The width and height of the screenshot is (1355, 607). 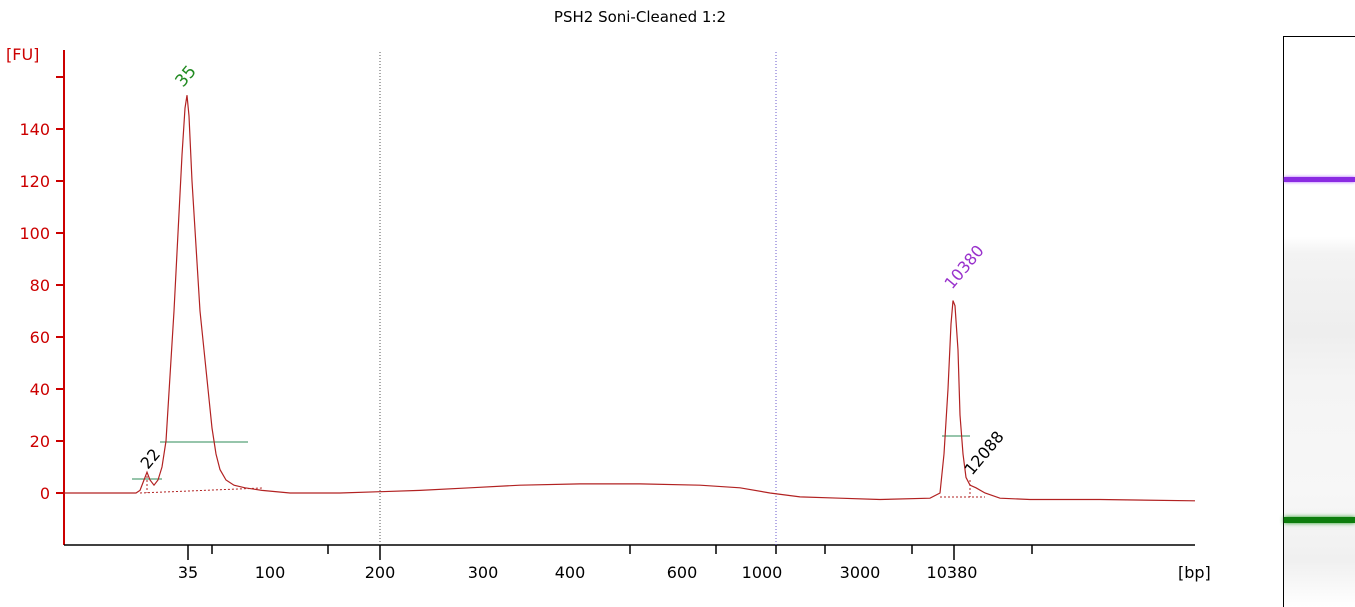 What do you see at coordinates (682, 572) in the screenshot?
I see `x-tick-label: 600` at bounding box center [682, 572].